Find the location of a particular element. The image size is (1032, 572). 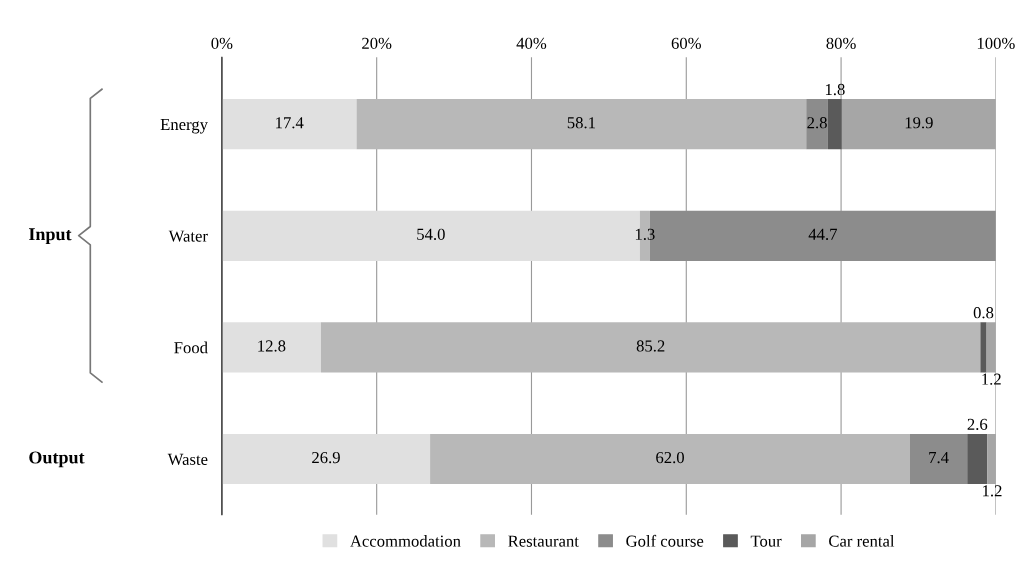

data-label: 44.7 is located at coordinates (822, 234).